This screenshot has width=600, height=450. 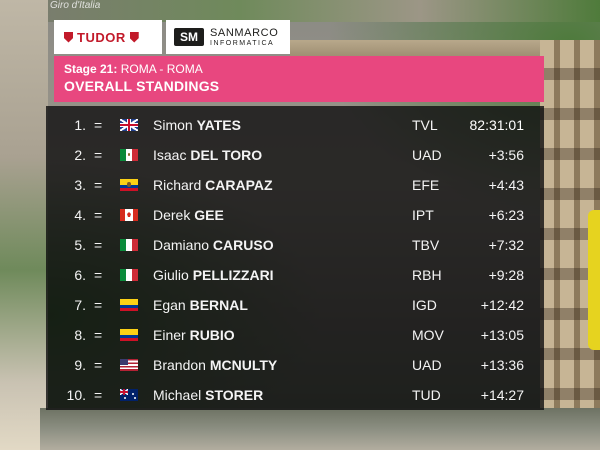 What do you see at coordinates (226, 155) in the screenshot?
I see `rider-last-name: DEL TORO` at bounding box center [226, 155].